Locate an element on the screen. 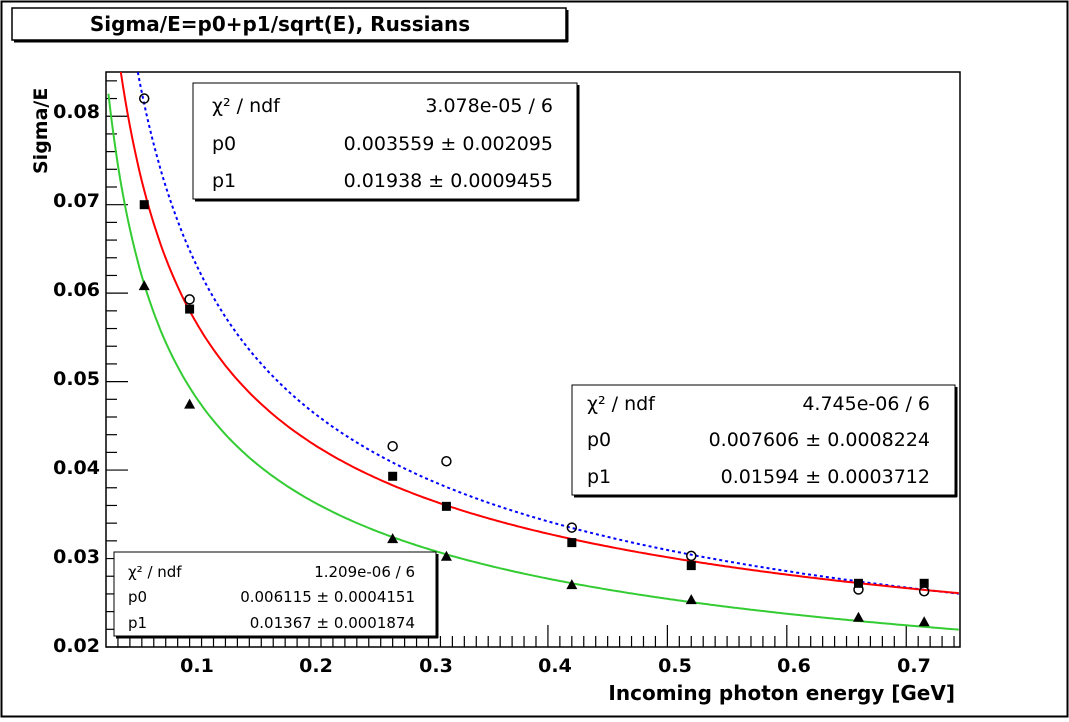  stats-chi2-value: 4.745e-06 / 6 is located at coordinates (866, 404).